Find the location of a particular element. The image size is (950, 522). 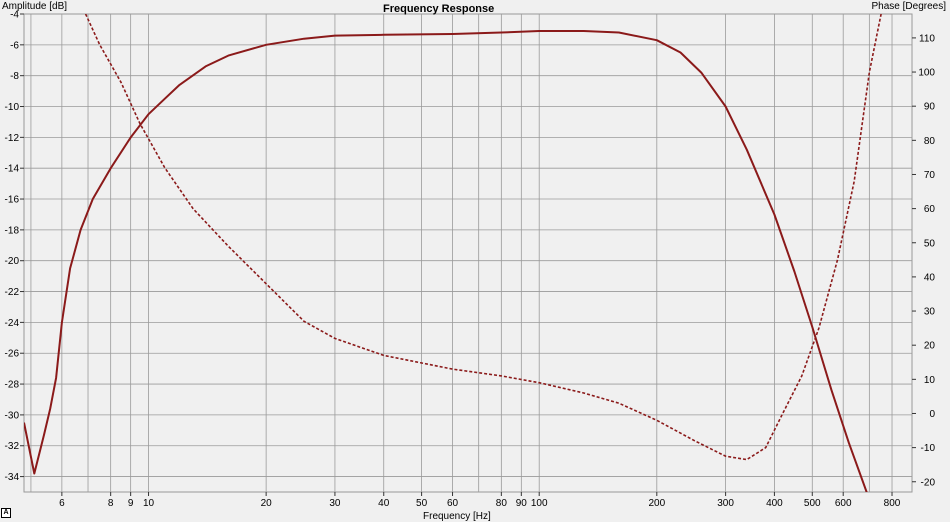

y-left-tick-label: -4 is located at coordinates (14, 15).